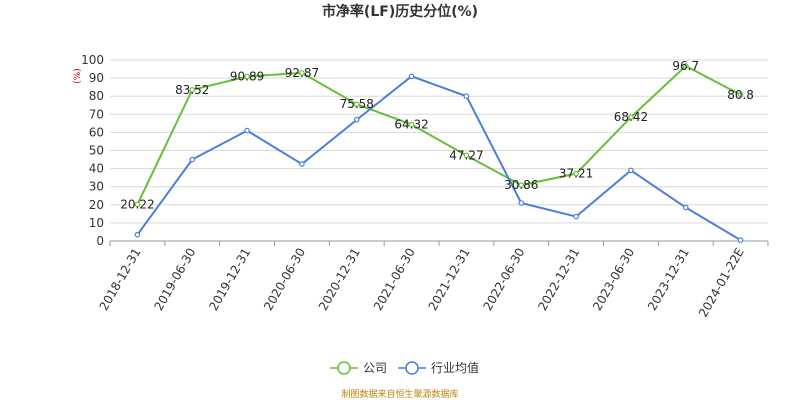 This screenshot has width=800, height=400. Describe the element at coordinates (96, 96) in the screenshot. I see `y-tick-label: 80` at that location.